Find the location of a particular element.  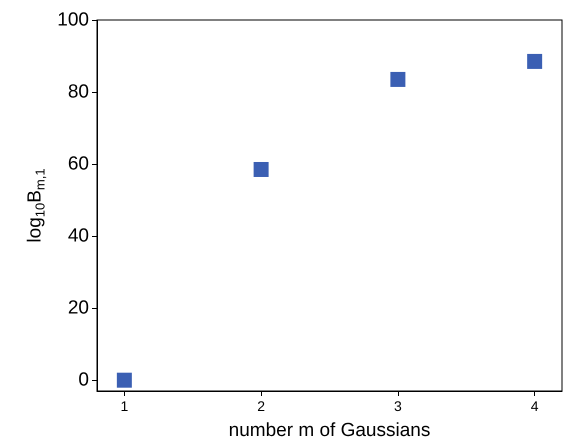

y-tick-label: 0 is located at coordinates (83, 380).